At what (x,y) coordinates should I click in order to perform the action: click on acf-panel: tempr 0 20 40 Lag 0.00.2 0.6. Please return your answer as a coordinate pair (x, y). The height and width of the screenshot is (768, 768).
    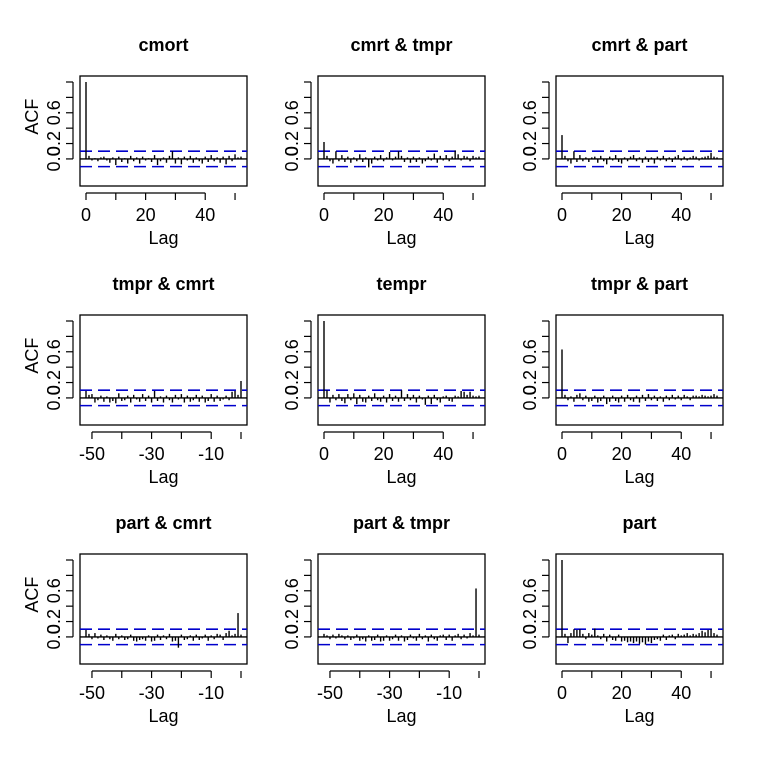
    Looking at the image, I should click on (384, 380).